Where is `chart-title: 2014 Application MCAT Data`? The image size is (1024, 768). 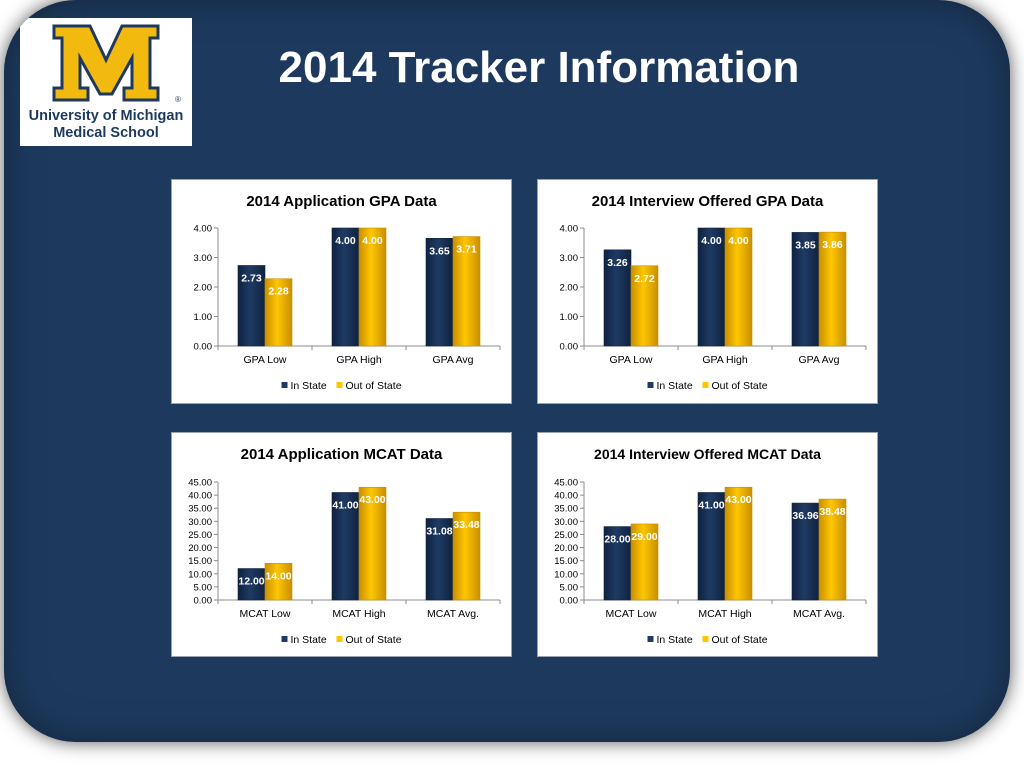 chart-title: 2014 Application MCAT Data is located at coordinates (342, 454).